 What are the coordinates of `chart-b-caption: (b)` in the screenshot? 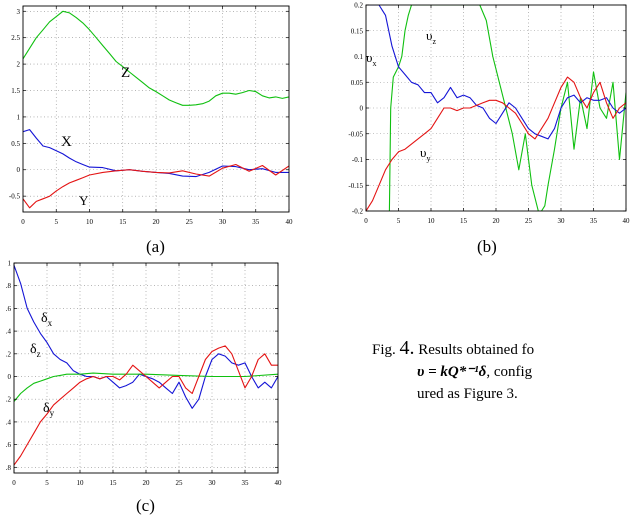 It's located at (487, 246).